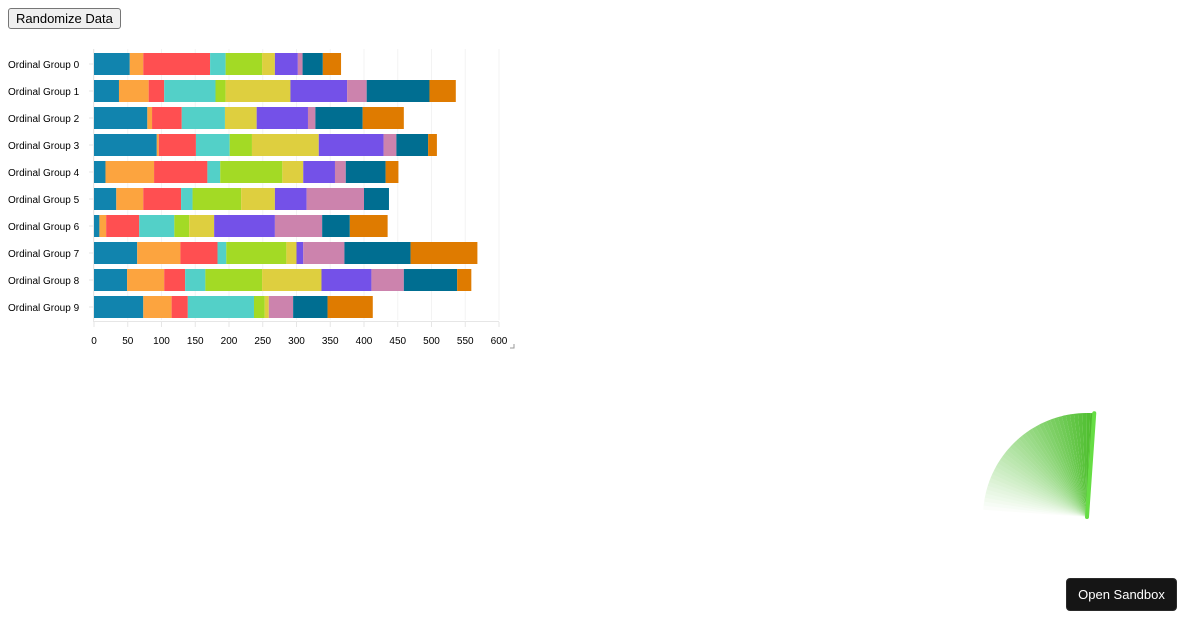  Describe the element at coordinates (64, 18) in the screenshot. I see `randomize-data-button: Randomize Data` at that location.